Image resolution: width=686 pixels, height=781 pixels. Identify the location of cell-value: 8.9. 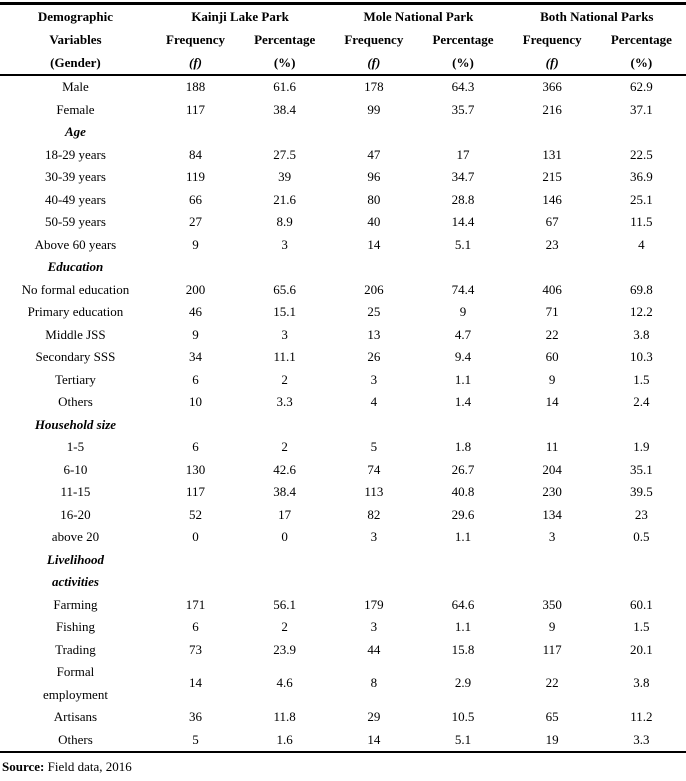
(284, 221).